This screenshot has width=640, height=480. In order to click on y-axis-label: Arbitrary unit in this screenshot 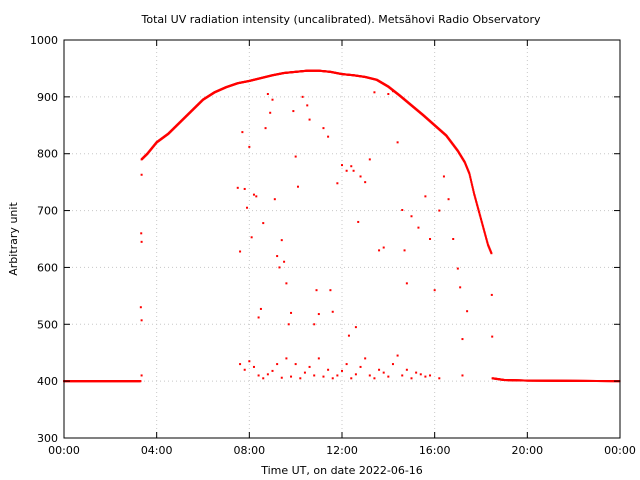, I will do `click(13, 239)`.